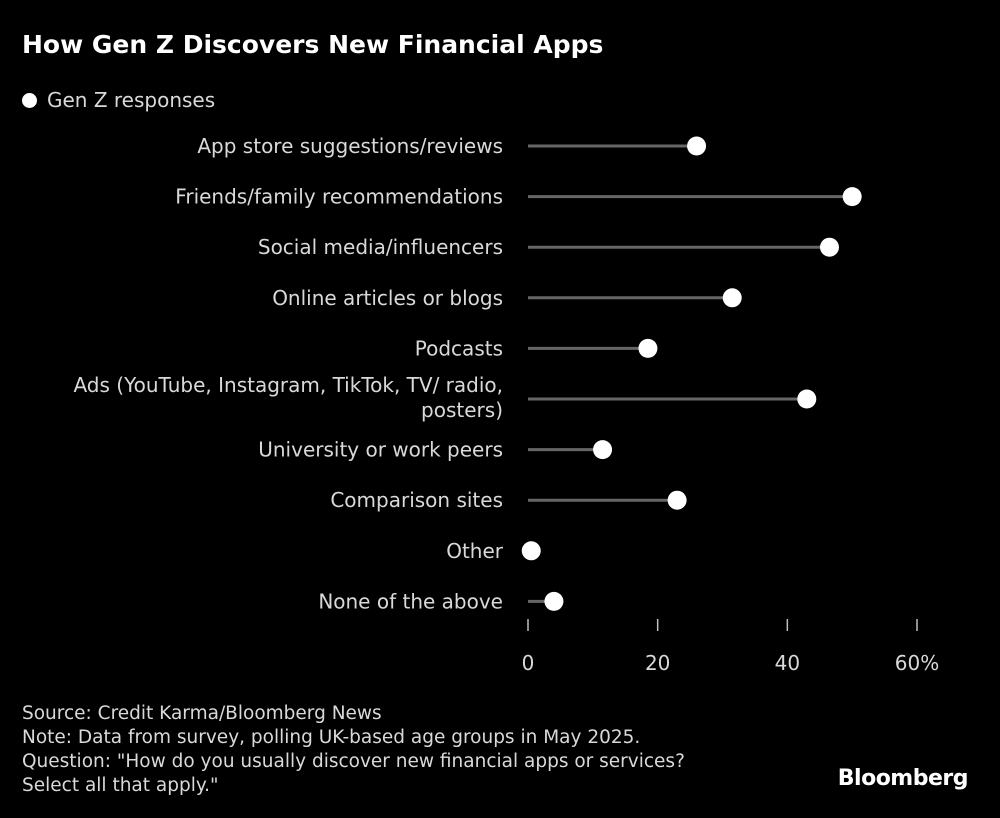 The image size is (1000, 818). Describe the element at coordinates (459, 348) in the screenshot. I see `category-label: Podcasts` at that location.